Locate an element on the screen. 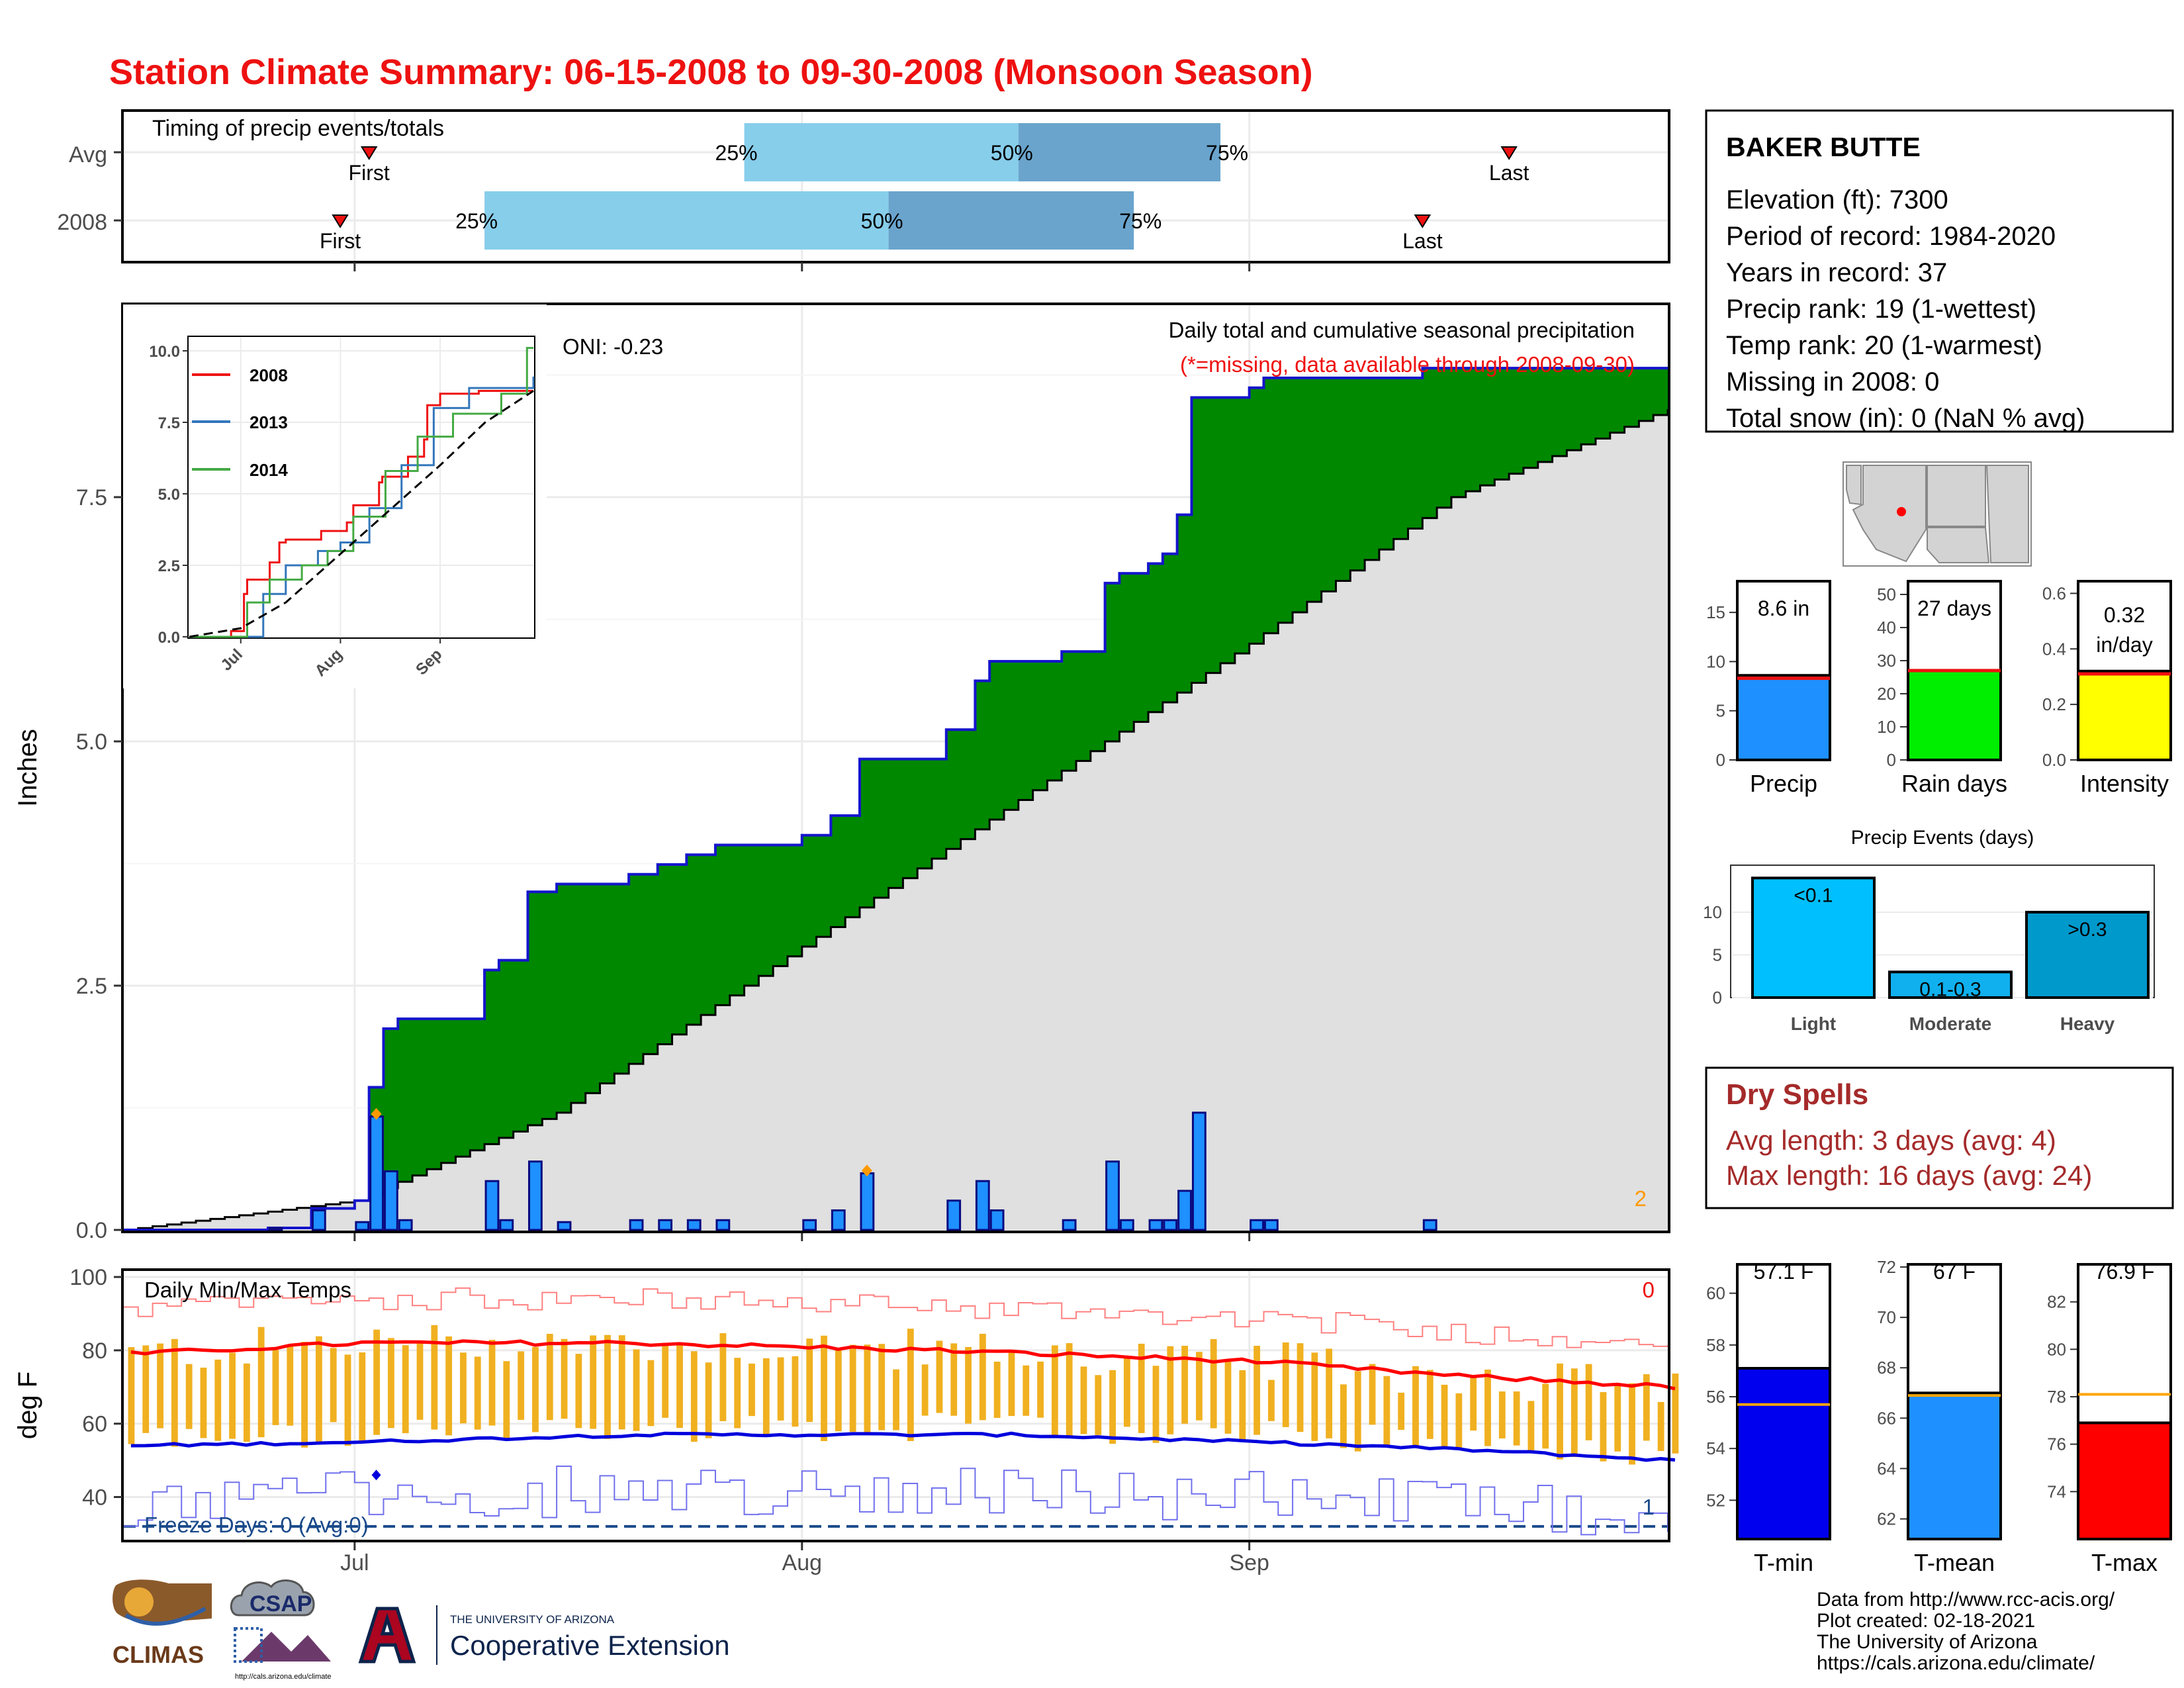  footer-line-1: Data from http://www.rcc-acis.org/ is located at coordinates (1966, 1600).